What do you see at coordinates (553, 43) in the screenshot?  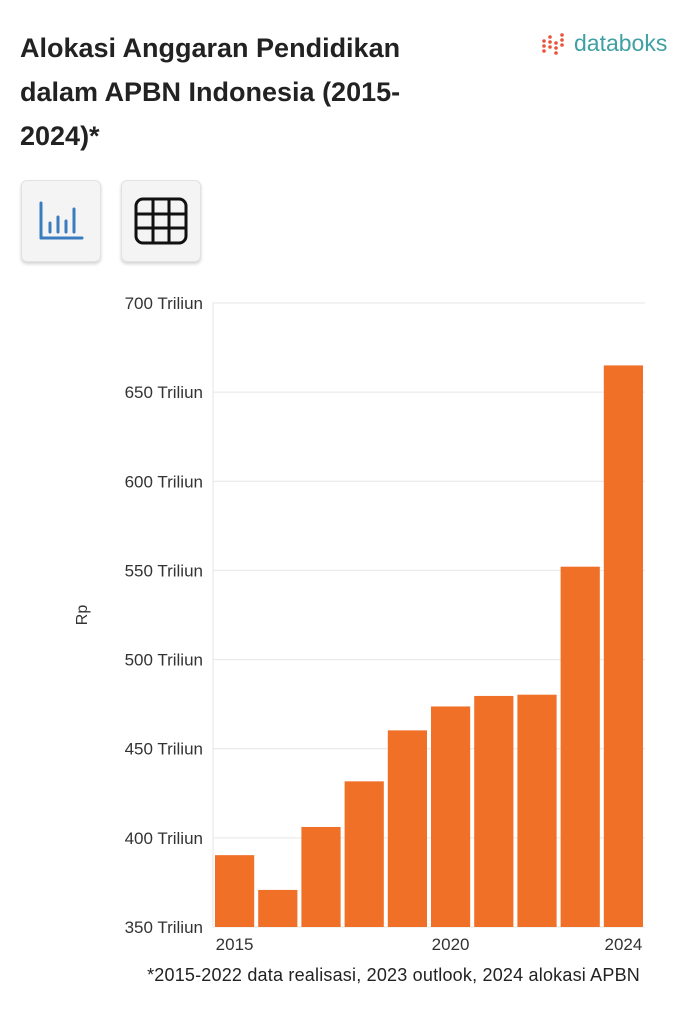 I see `databoks-logo-icon` at bounding box center [553, 43].